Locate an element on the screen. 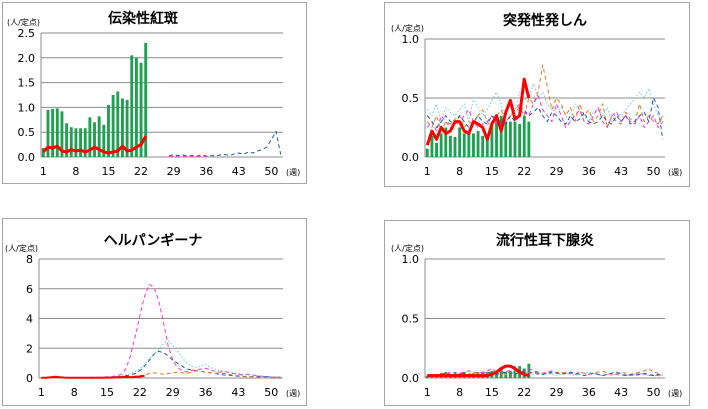 This screenshot has width=708, height=409. chart-0-xtick-label: 50 is located at coordinates (271, 171).